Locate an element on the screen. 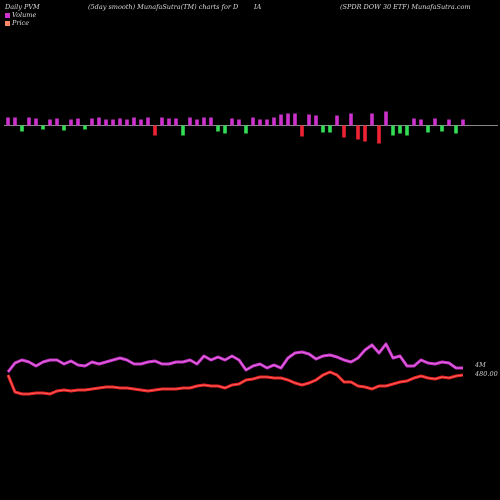  header-middle-2: IA is located at coordinates (258, 7).